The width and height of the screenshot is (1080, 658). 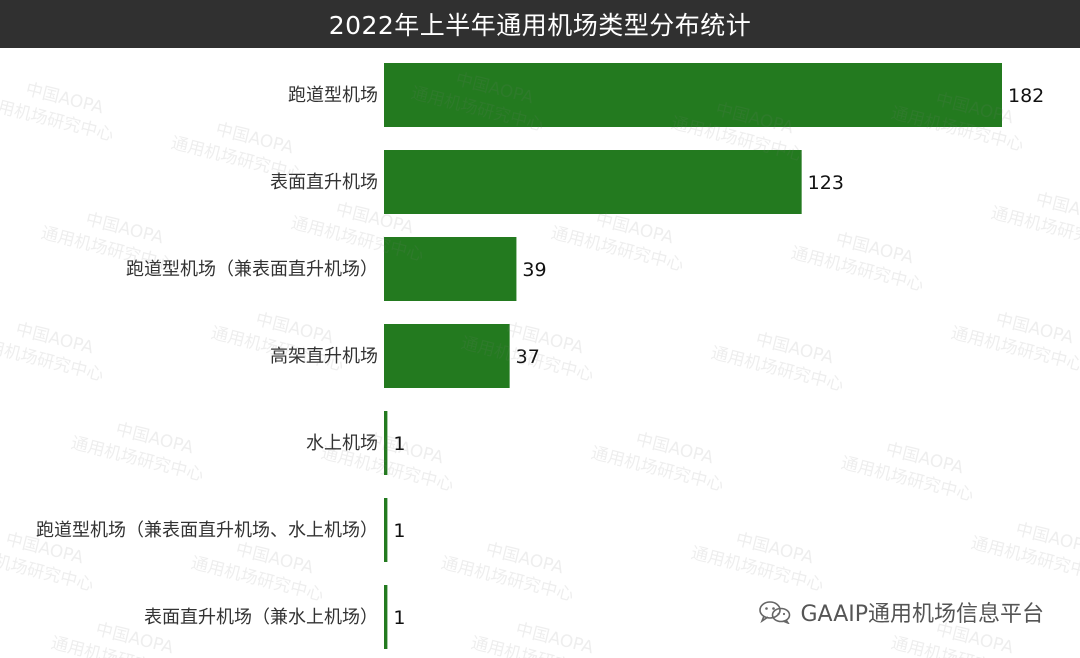 What do you see at coordinates (534, 270) in the screenshot?
I see `value-label: 39` at bounding box center [534, 270].